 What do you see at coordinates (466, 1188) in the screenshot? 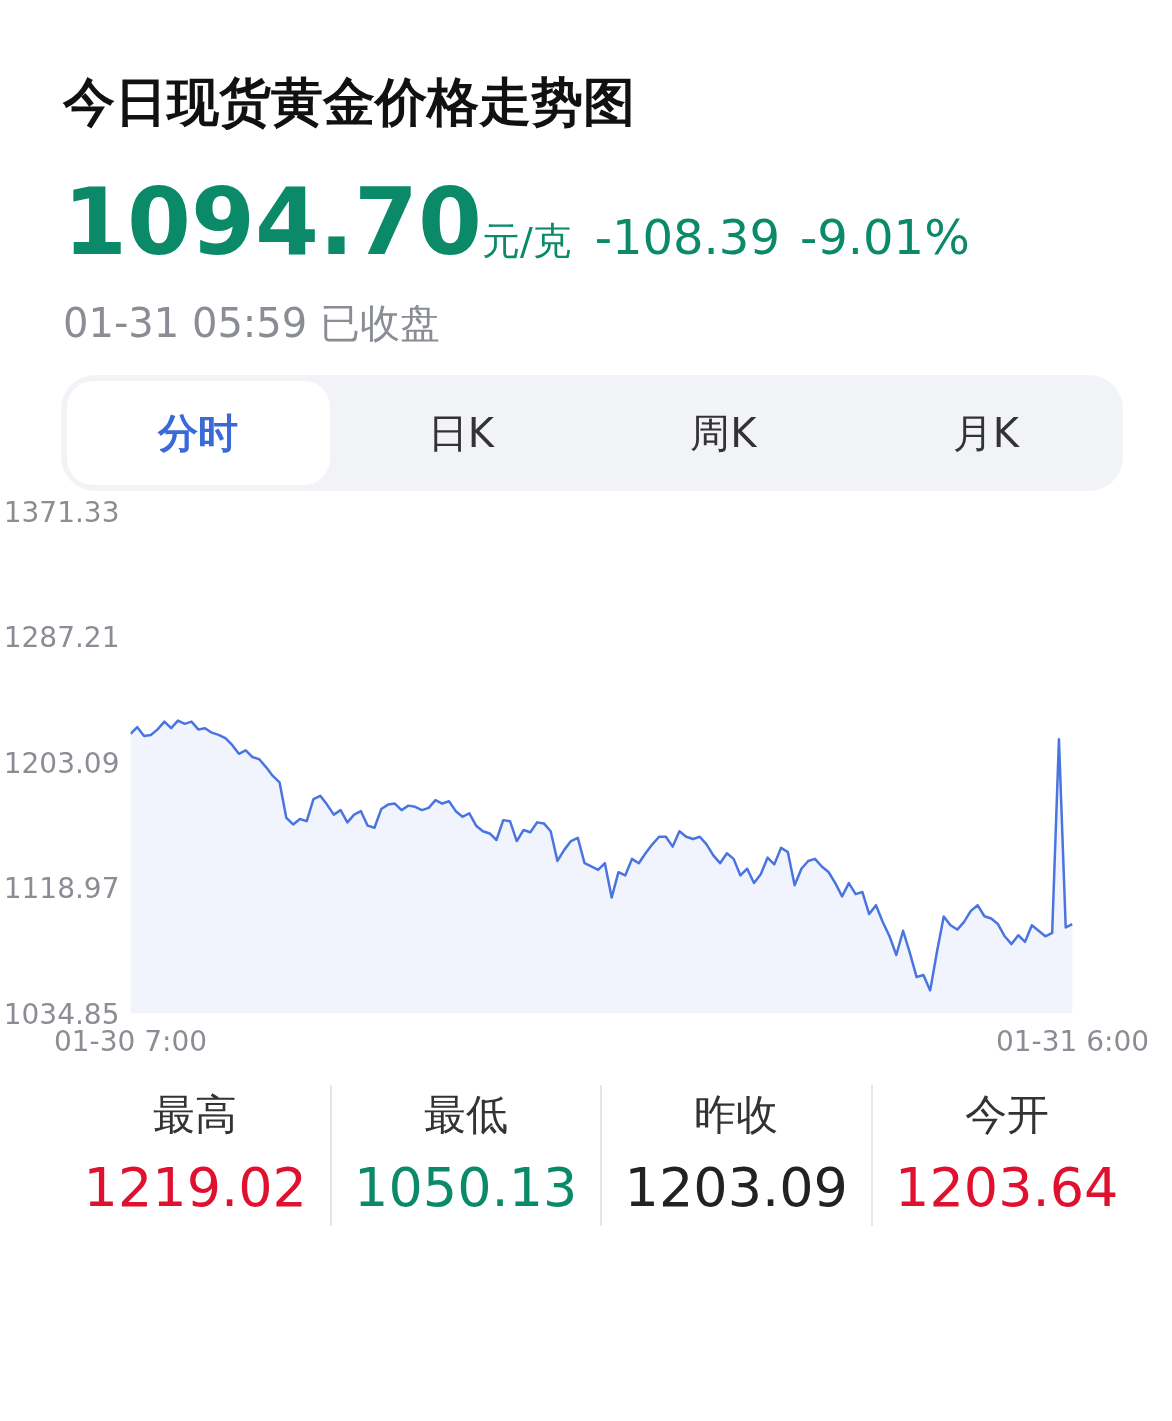
I see `text: 1050.13` at bounding box center [466, 1188].